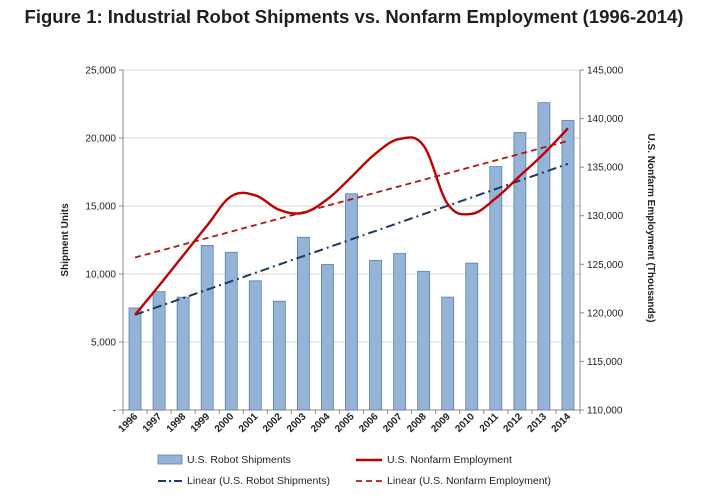 This screenshot has width=708, height=497. I want to click on y-tick-label: 15,000, so click(100, 207).